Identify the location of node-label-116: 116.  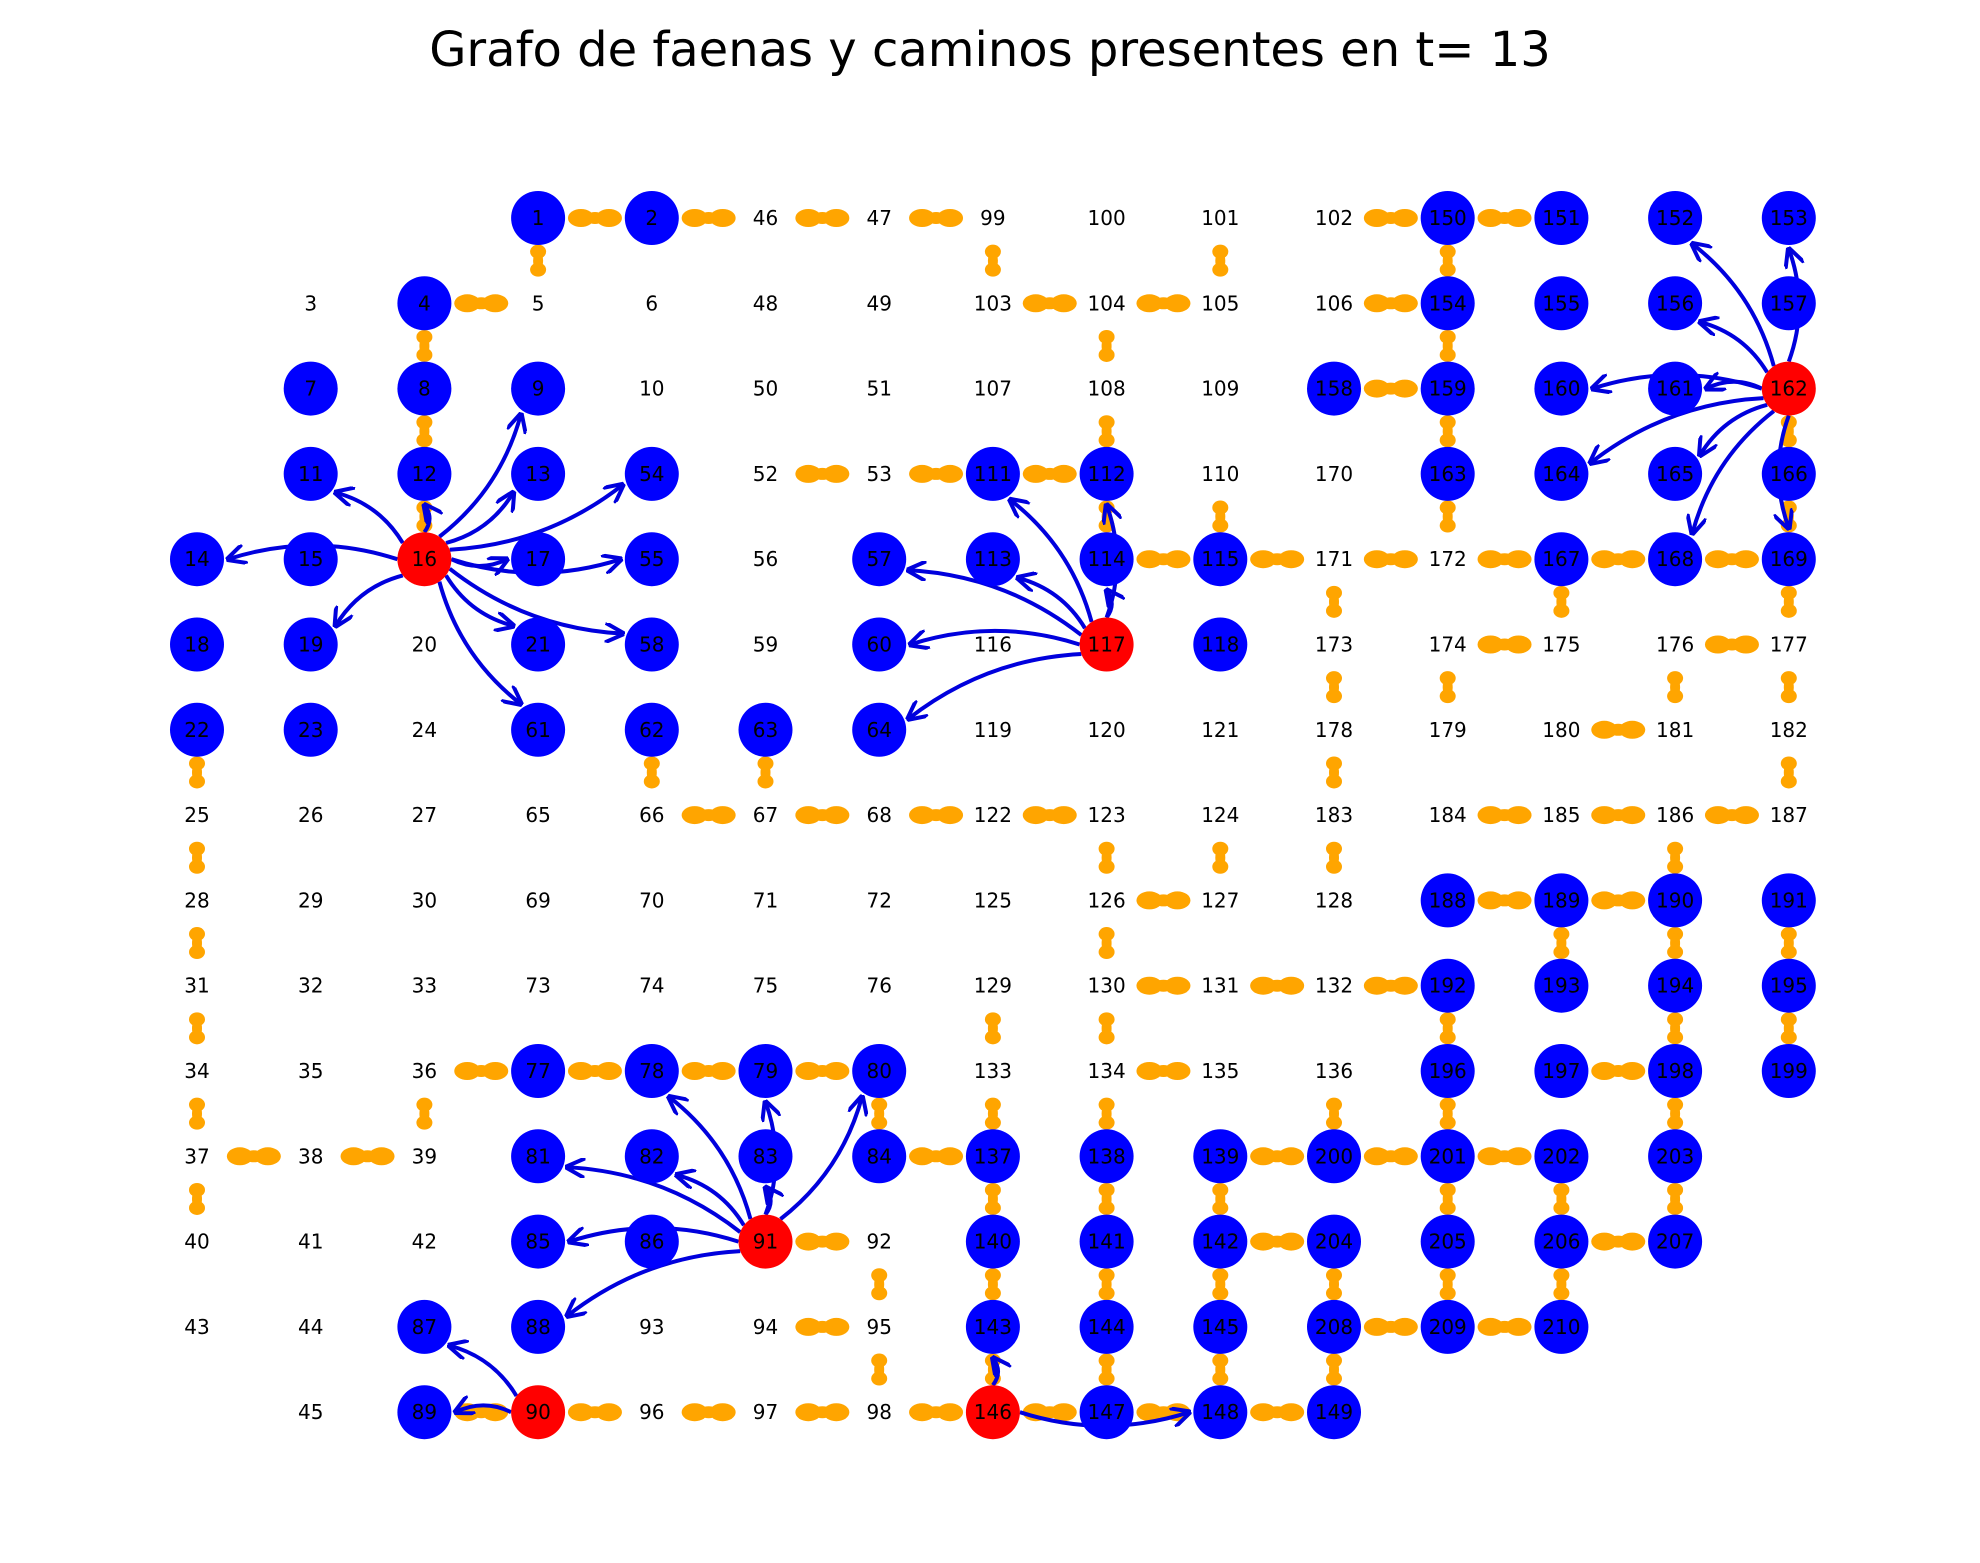
(993, 645).